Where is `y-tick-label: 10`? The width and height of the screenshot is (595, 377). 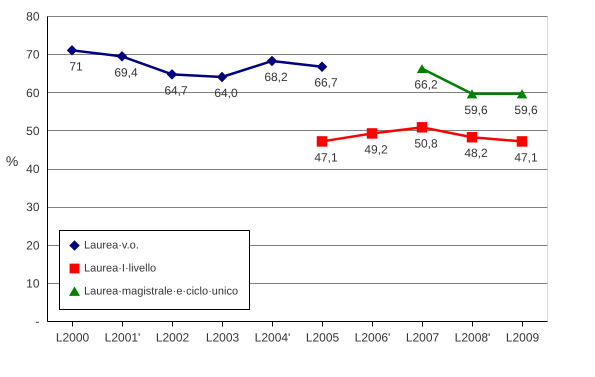
y-tick-label: 10 is located at coordinates (33, 283).